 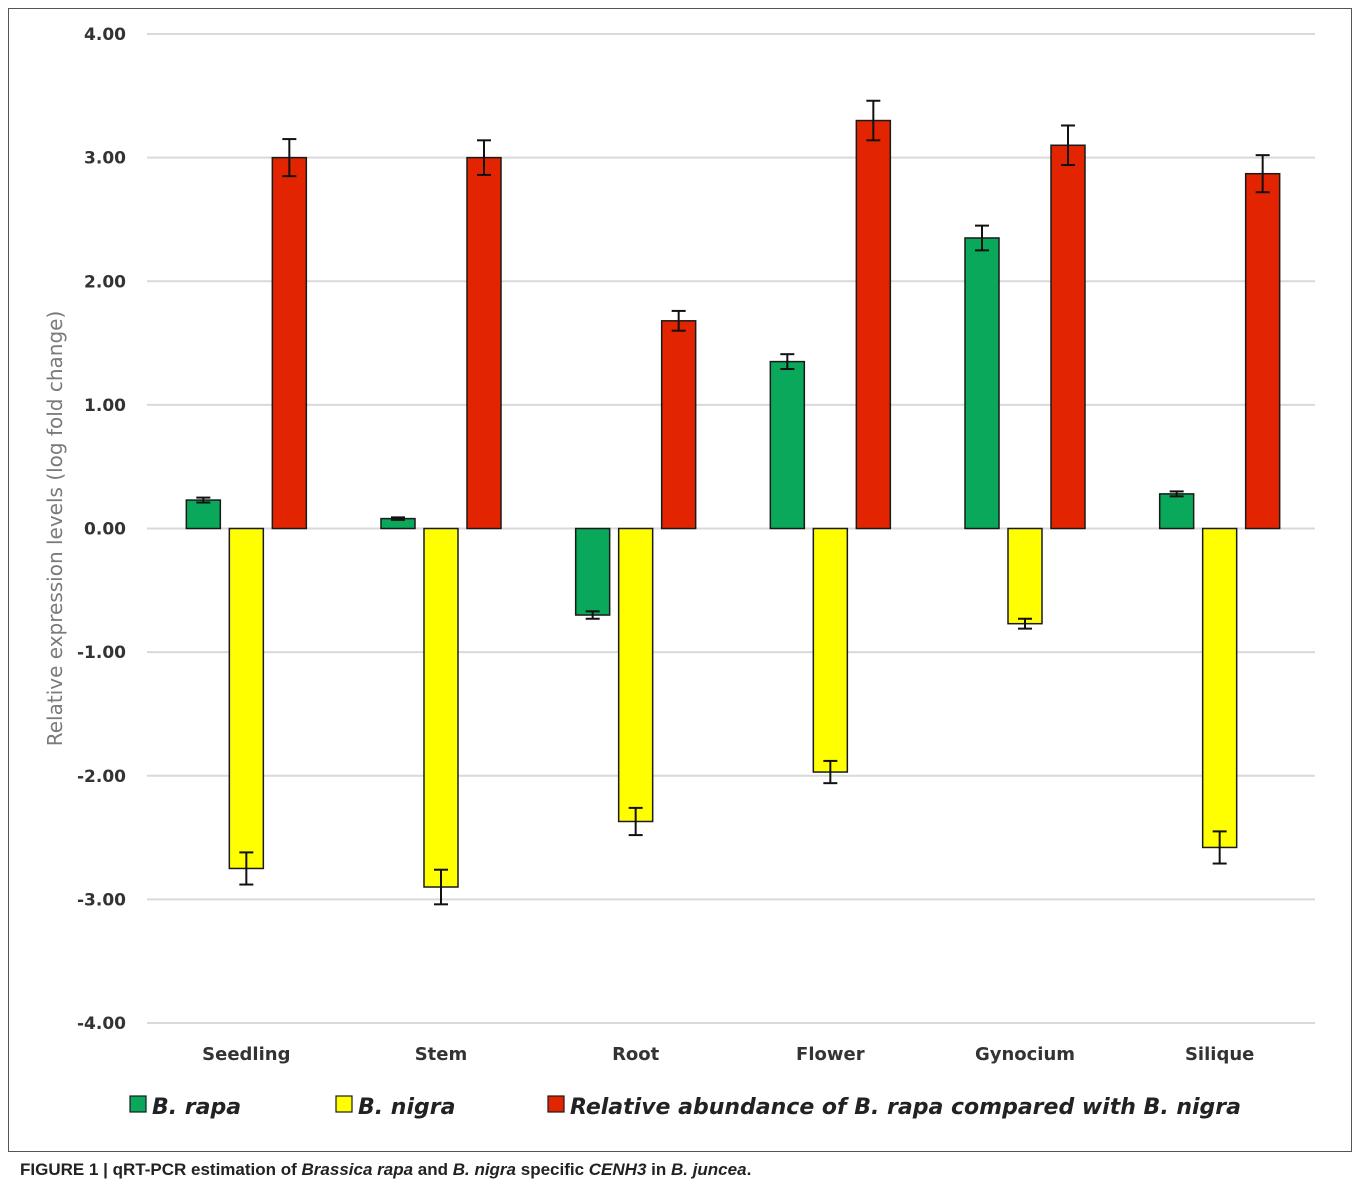 What do you see at coordinates (617, 1169) in the screenshot?
I see `caption-gene: CENH3` at bounding box center [617, 1169].